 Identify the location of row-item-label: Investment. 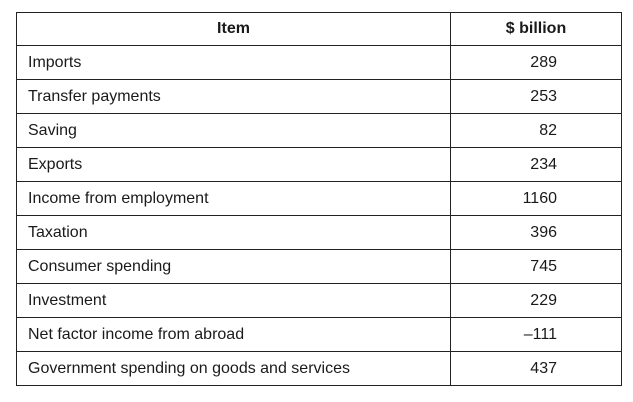
(233, 300).